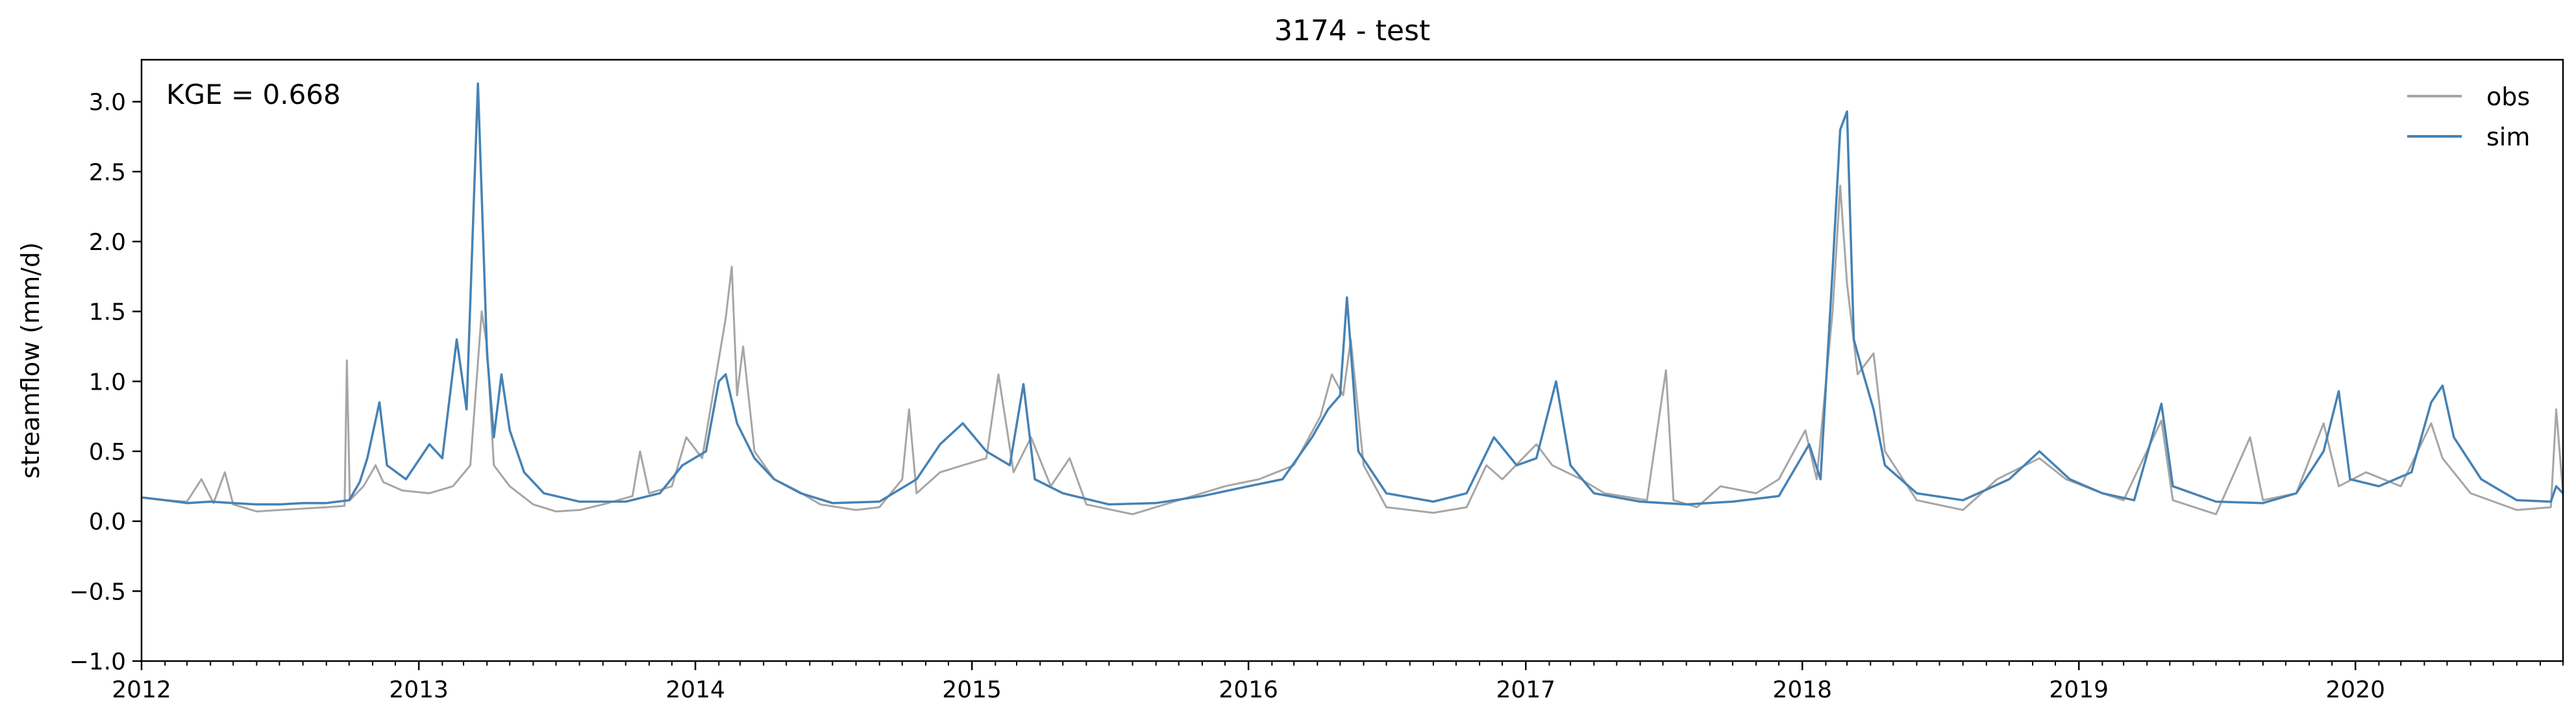  Describe the element at coordinates (141, 690) in the screenshot. I see `x-tick-label: 2012` at that location.